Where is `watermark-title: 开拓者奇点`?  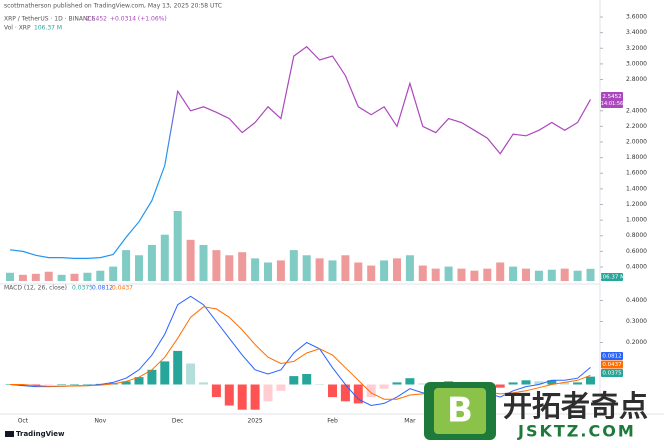 watermark-title: 开拓者奇点 is located at coordinates (575, 406).